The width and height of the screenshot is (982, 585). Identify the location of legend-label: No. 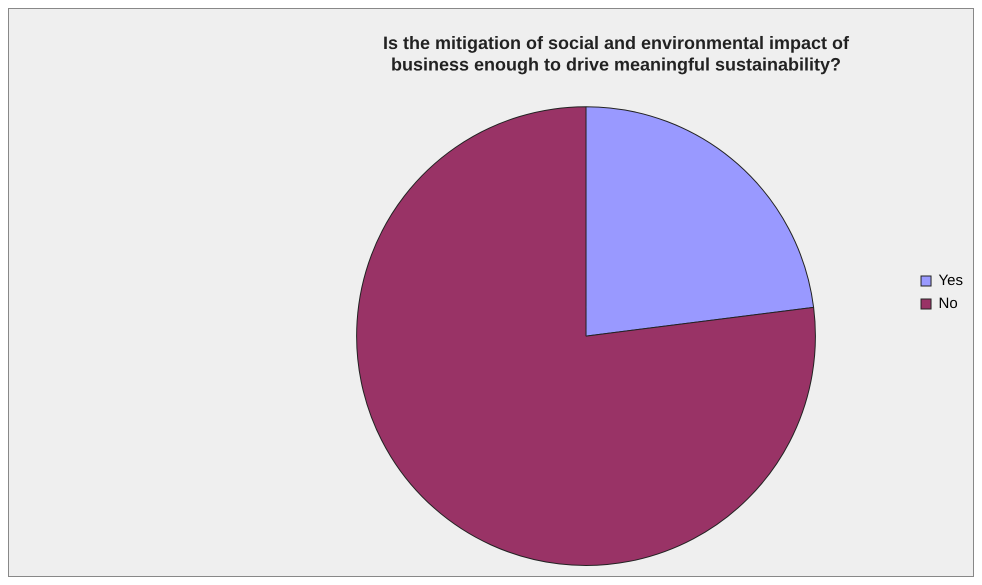
(948, 303).